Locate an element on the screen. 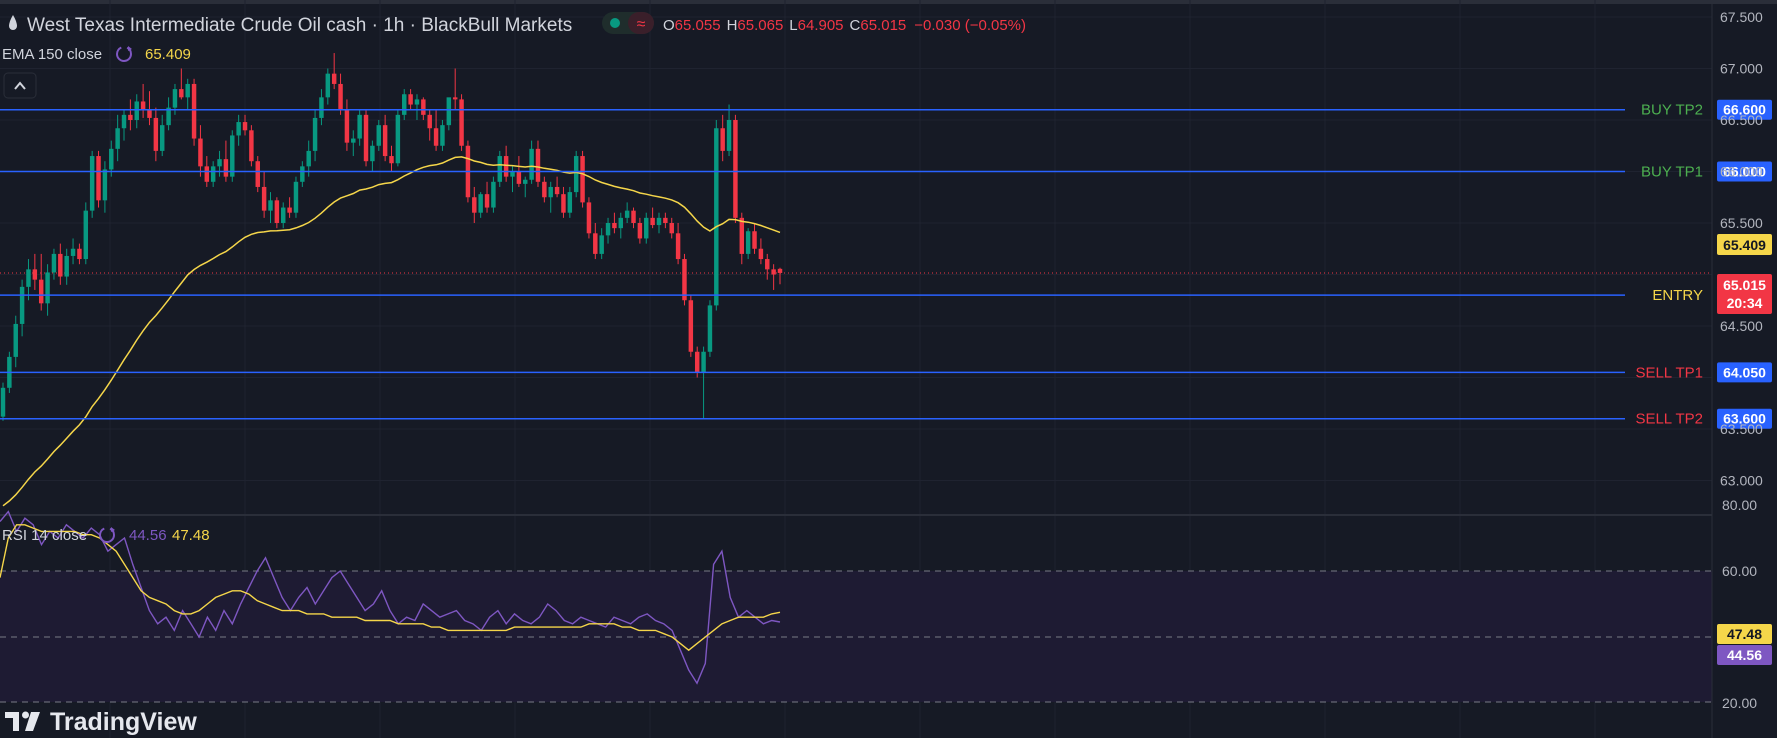  rsi-legend-value: 44.56 is located at coordinates (148, 535).